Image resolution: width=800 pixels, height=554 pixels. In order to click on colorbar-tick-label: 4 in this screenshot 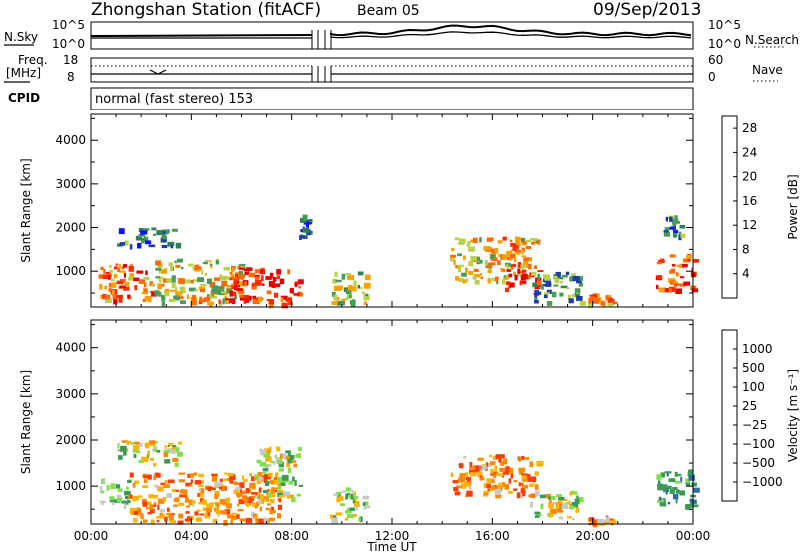, I will do `click(746, 274)`.